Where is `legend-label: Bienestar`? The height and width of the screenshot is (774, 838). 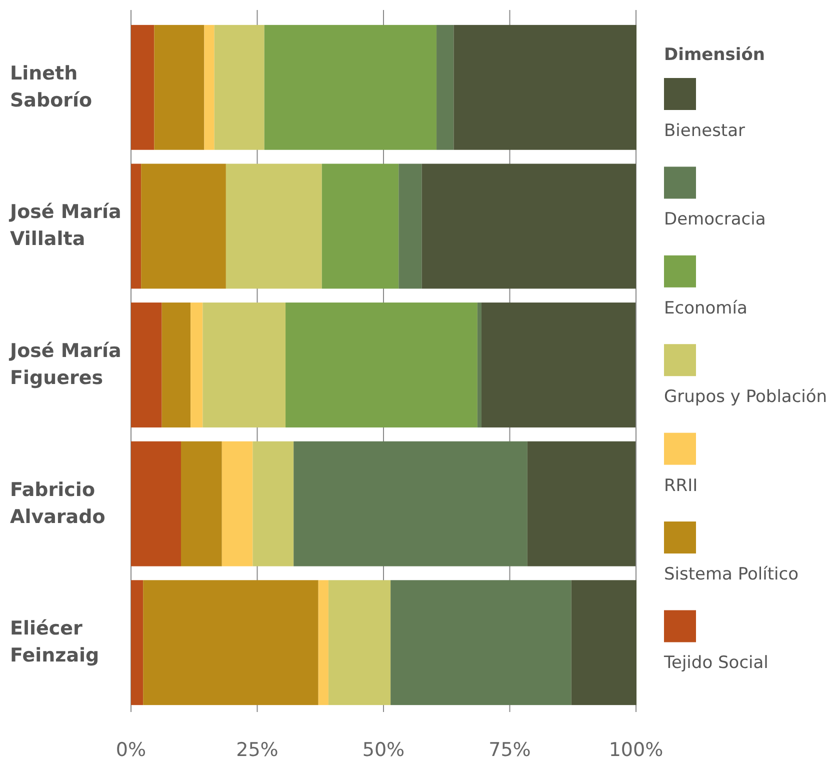
legend-label: Bienestar is located at coordinates (705, 131).